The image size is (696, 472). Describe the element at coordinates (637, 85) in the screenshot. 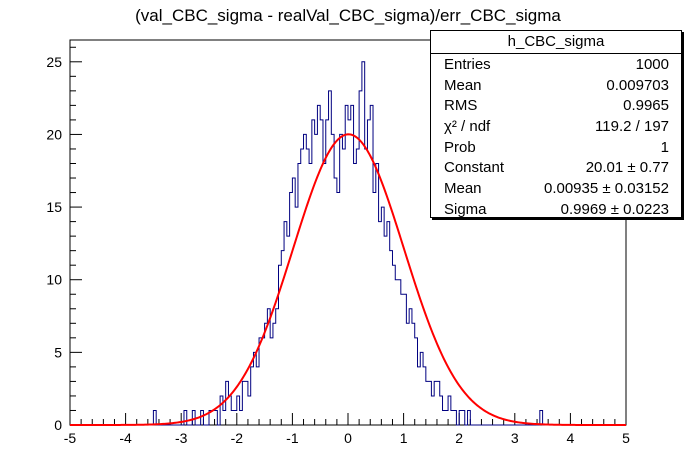

I see `stats-value: 0.009703` at that location.